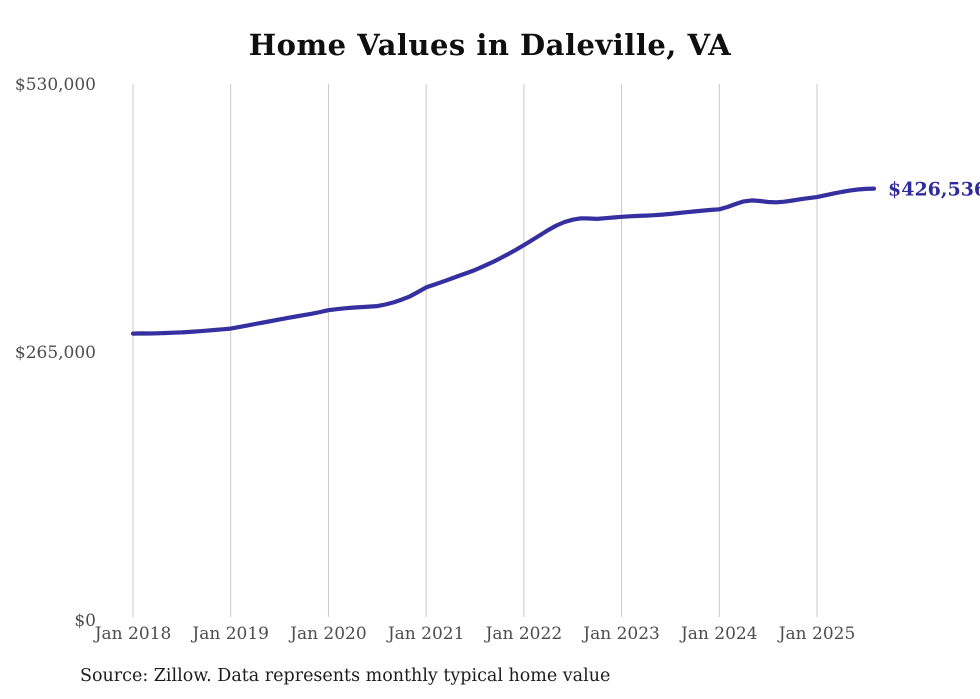 The height and width of the screenshot is (699, 980). Describe the element at coordinates (327, 634) in the screenshot. I see `x-tick-label: Jan 2020` at that location.